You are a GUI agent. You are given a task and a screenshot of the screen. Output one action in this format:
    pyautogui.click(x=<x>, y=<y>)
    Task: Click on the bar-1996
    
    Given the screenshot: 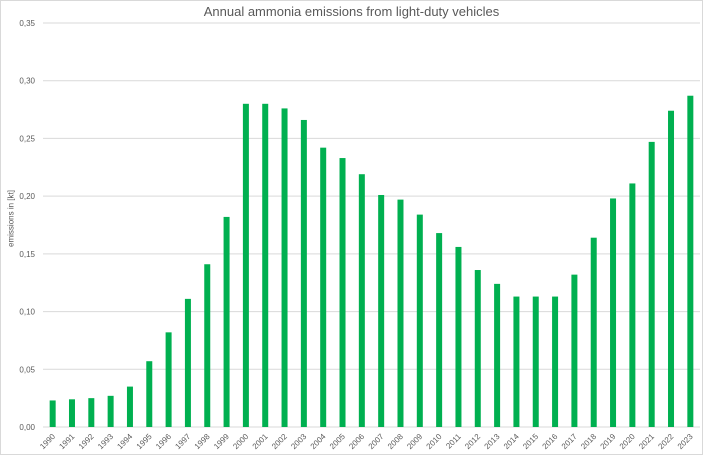 What is the action you would take?
    pyautogui.click(x=168, y=379)
    